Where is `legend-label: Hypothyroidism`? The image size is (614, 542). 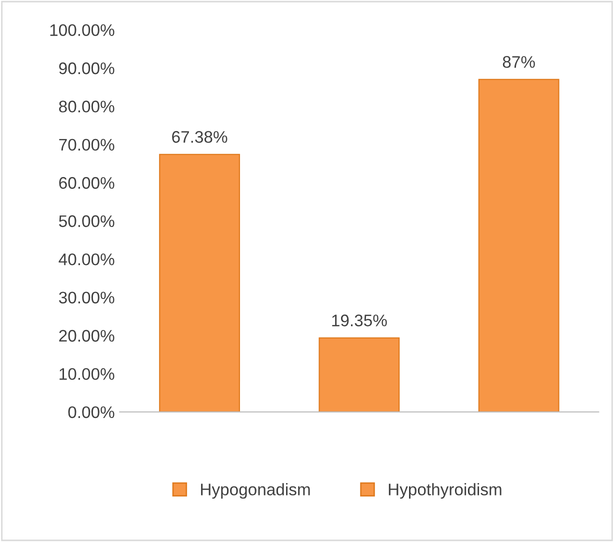
legend-label: Hypothyroidism is located at coordinates (445, 491).